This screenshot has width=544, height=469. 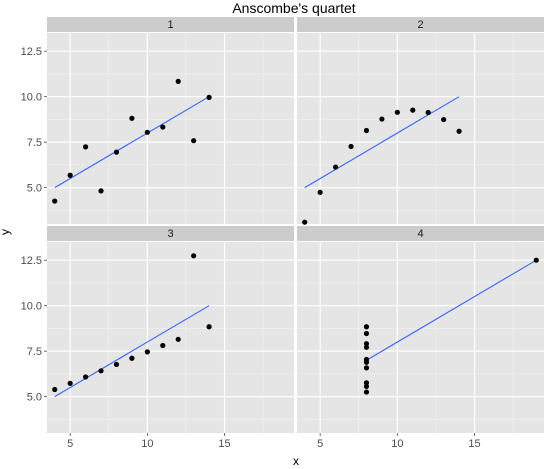 I want to click on x-axis-title: x, so click(x=296, y=461).